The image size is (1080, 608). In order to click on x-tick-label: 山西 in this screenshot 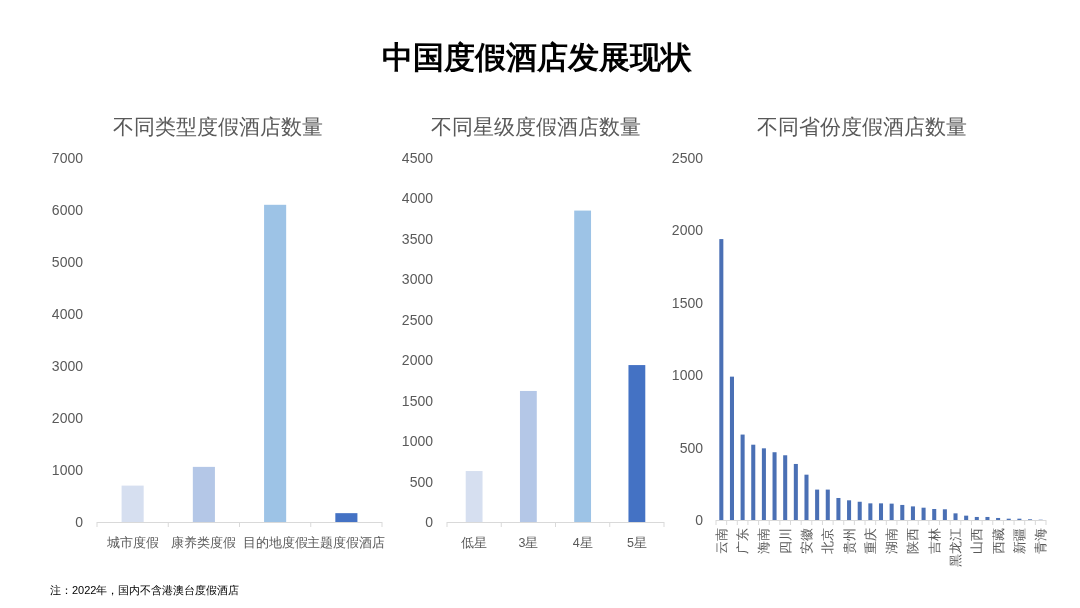, I will do `click(977, 541)`.